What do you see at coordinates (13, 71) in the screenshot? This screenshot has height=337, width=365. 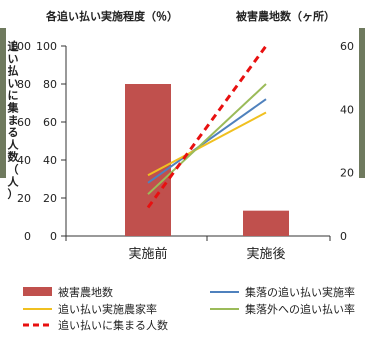 I see `outer-title-char: 払` at bounding box center [13, 71].